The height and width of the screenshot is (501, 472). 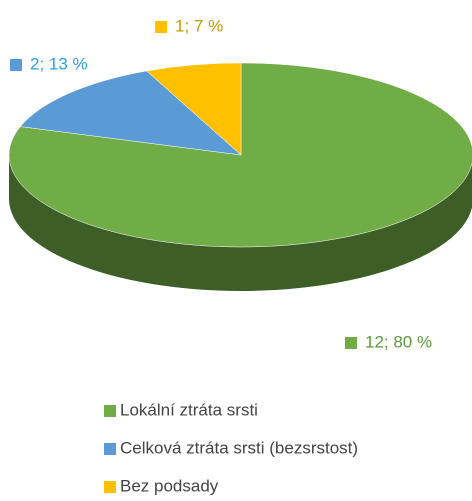 What do you see at coordinates (169, 485) in the screenshot?
I see `legend-label: Bez podsady` at bounding box center [169, 485].